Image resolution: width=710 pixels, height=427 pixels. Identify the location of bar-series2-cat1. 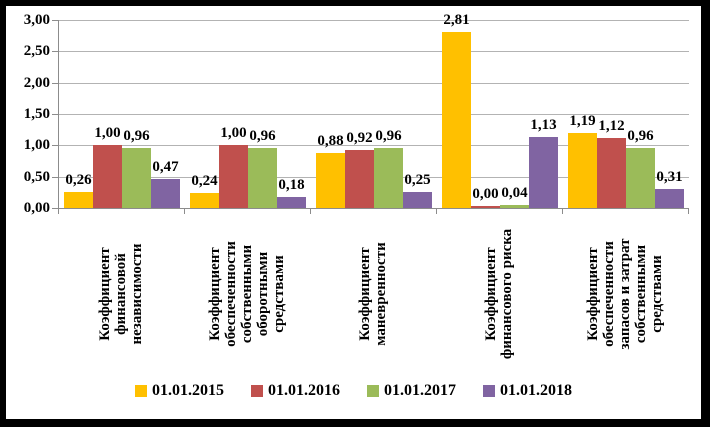
(107, 176).